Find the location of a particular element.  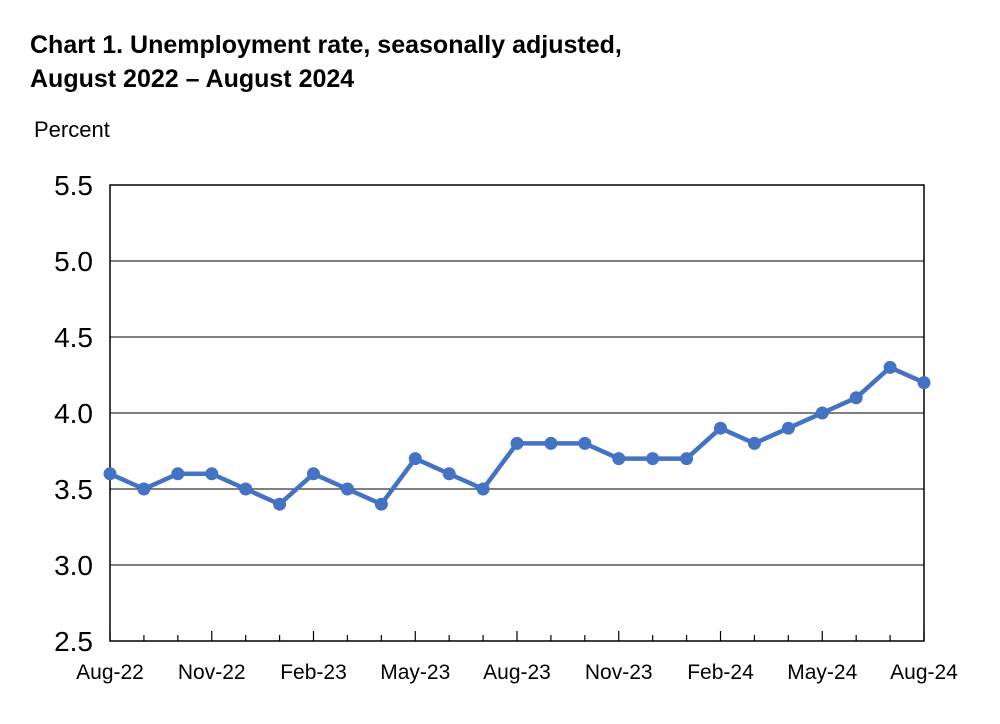

x-tick-label: Feb-24 is located at coordinates (720, 672).